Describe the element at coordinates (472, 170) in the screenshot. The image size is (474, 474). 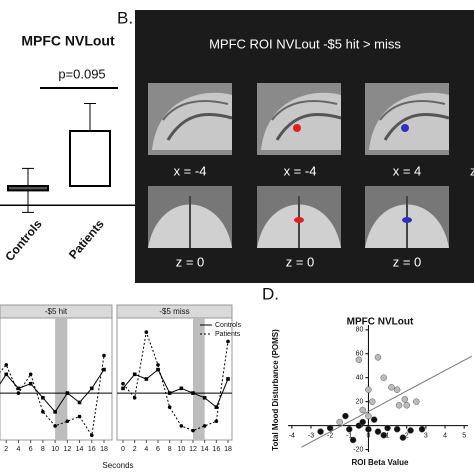
I see `cut-label: z` at that location.